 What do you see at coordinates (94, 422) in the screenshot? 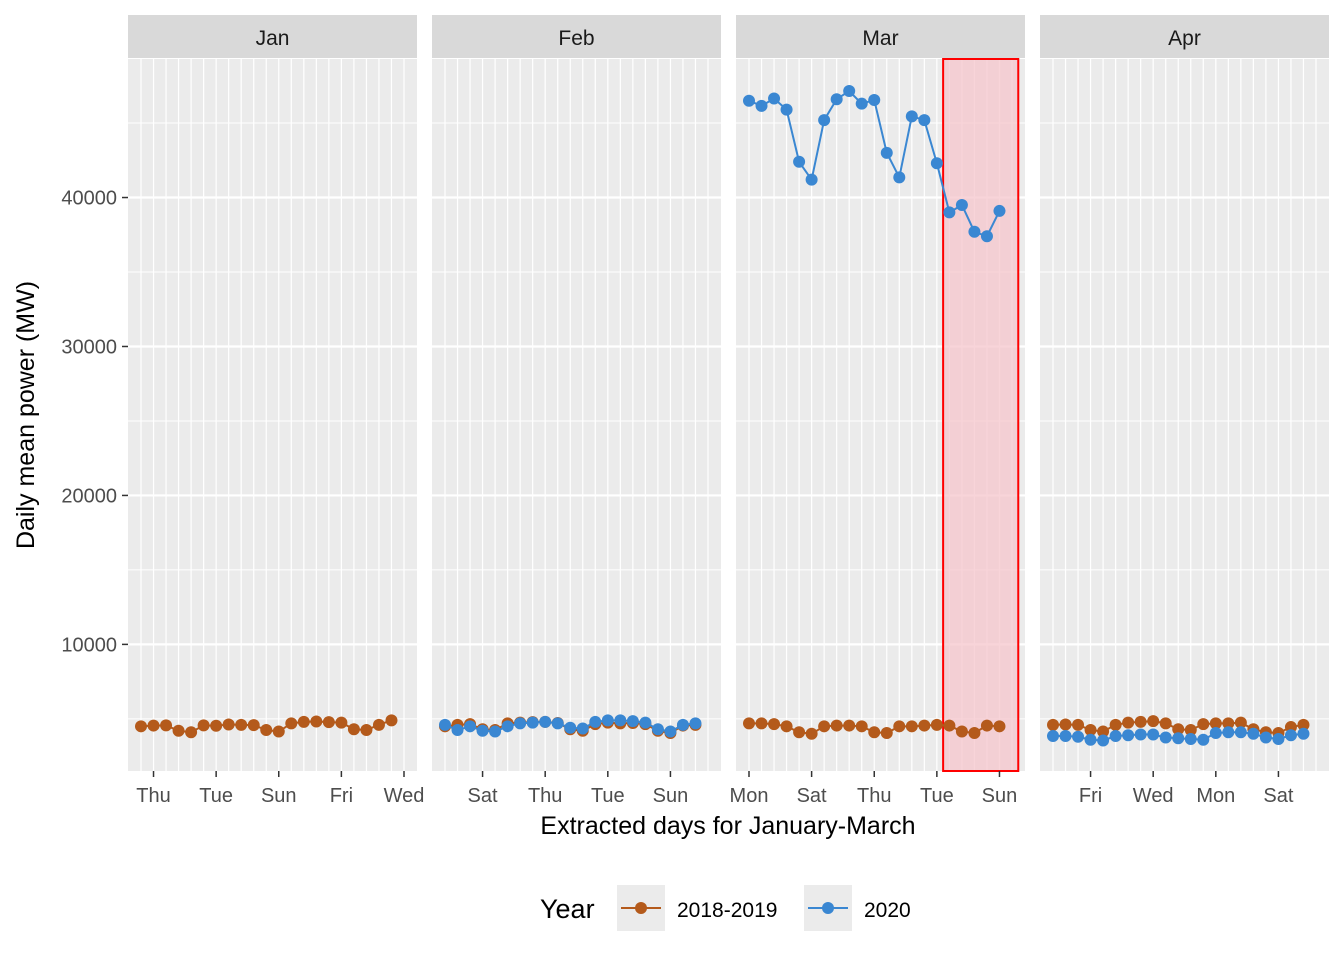
I see `y-axis: 10000 20000 30000 40000` at bounding box center [94, 422].